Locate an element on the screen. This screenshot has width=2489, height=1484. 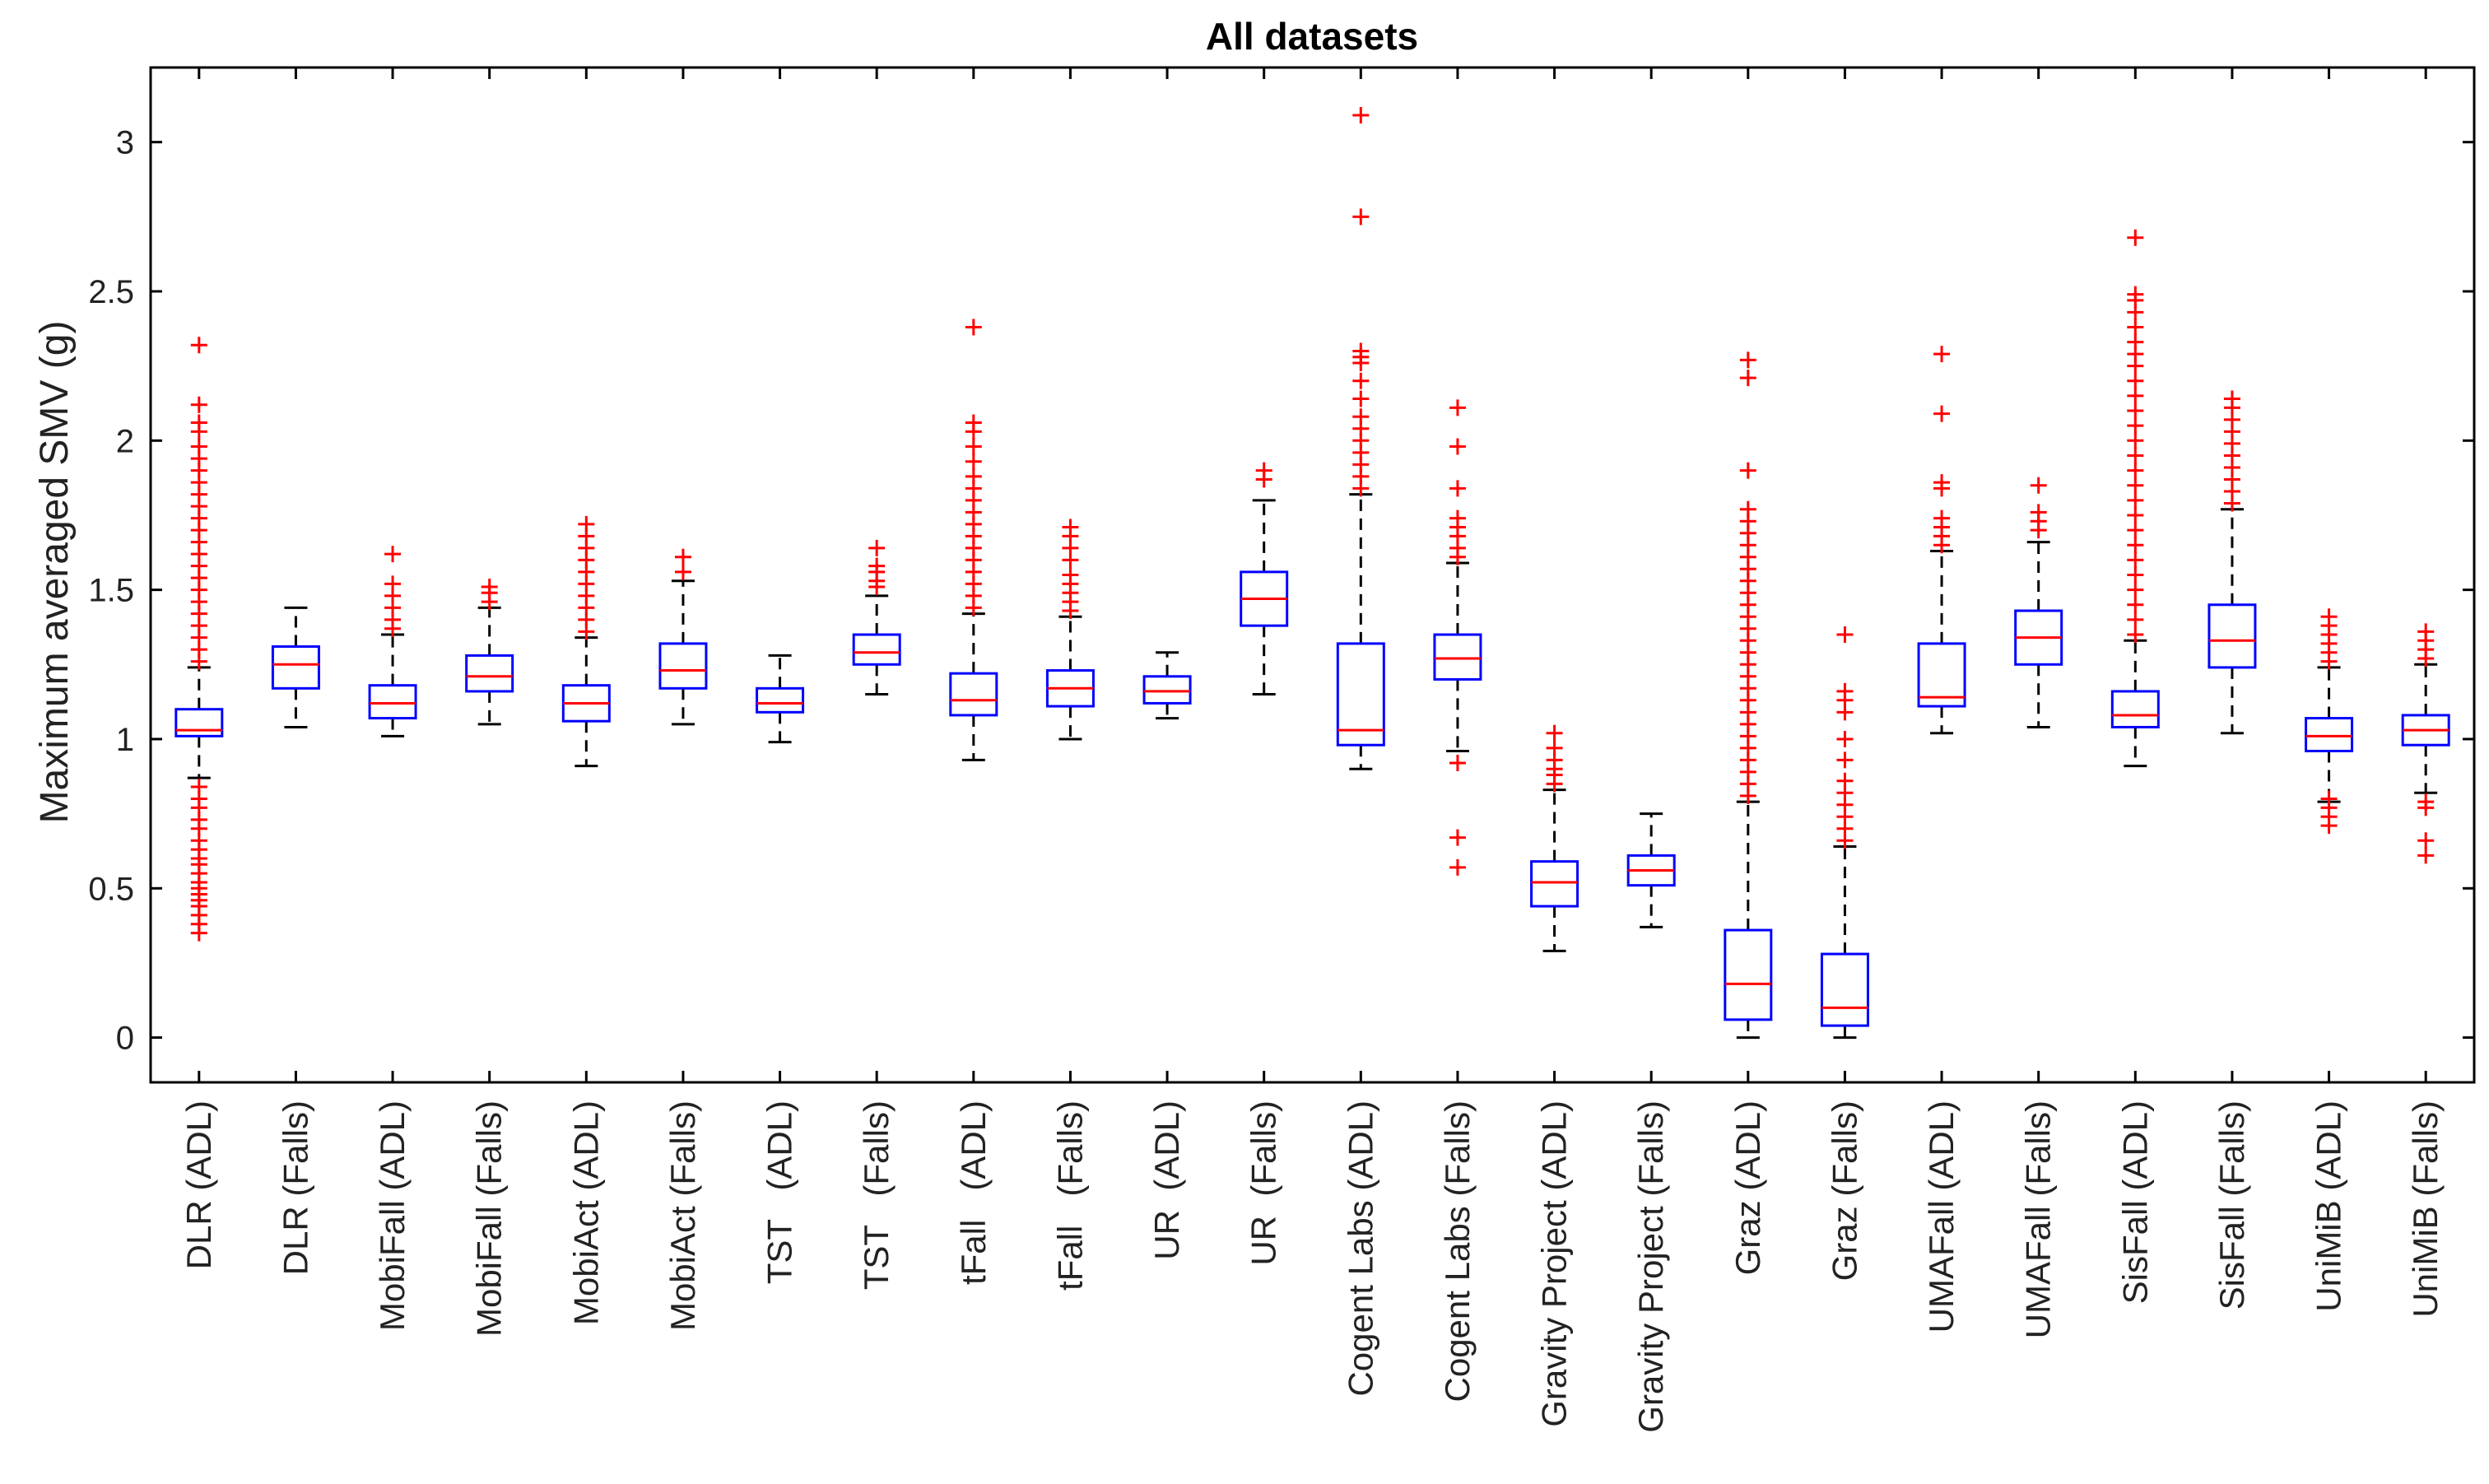
y-tick-label: 2.5 is located at coordinates (111, 292).